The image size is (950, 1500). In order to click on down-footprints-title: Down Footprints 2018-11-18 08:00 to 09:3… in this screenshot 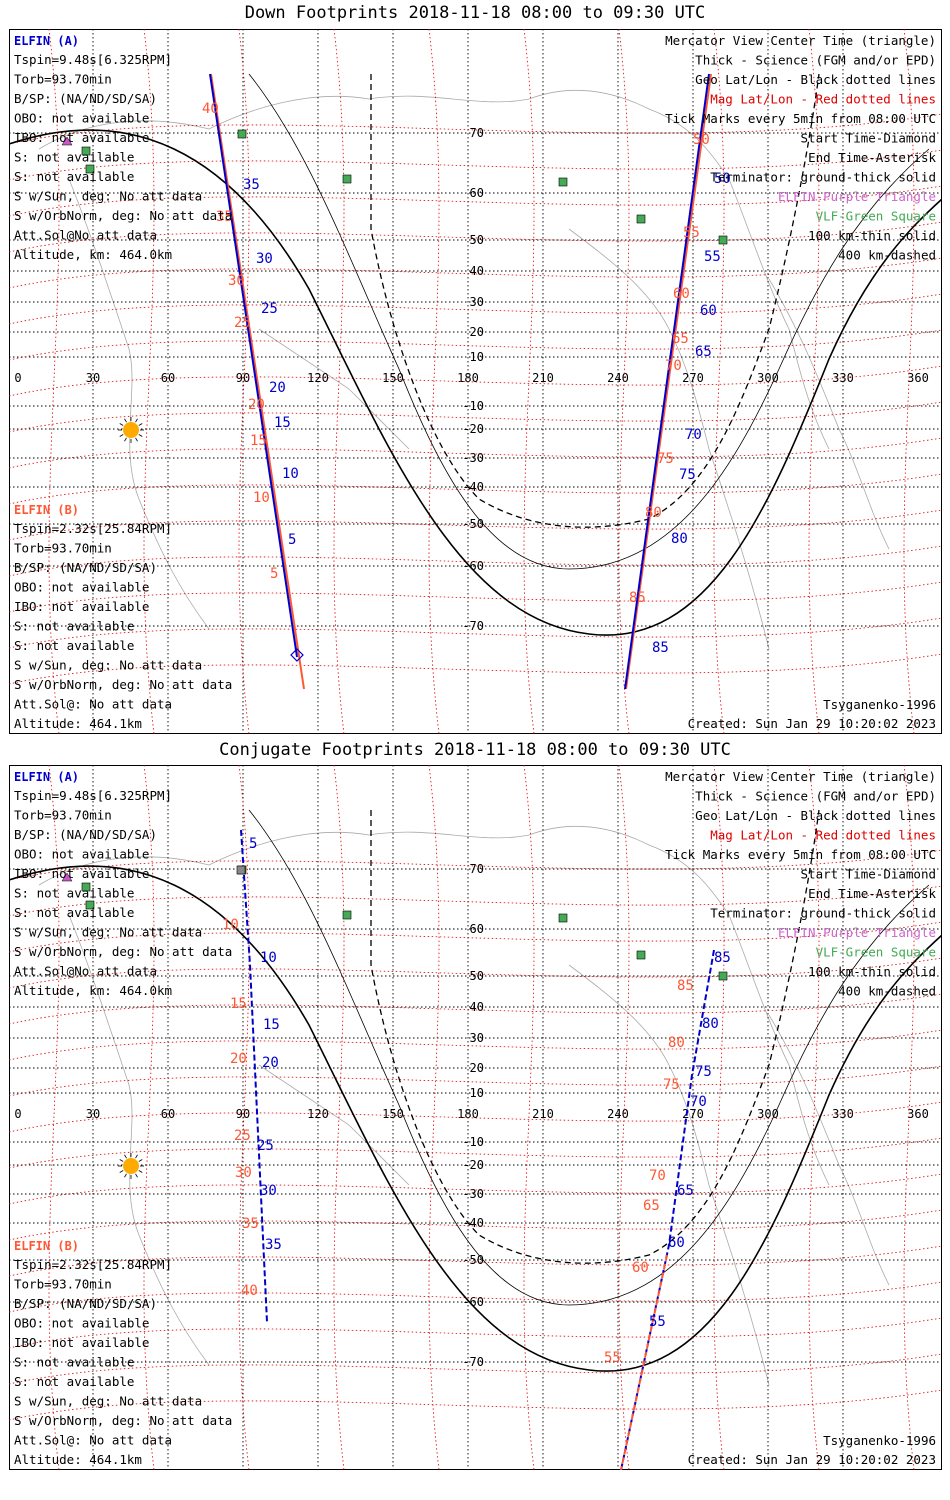, I will do `click(475, 13)`.